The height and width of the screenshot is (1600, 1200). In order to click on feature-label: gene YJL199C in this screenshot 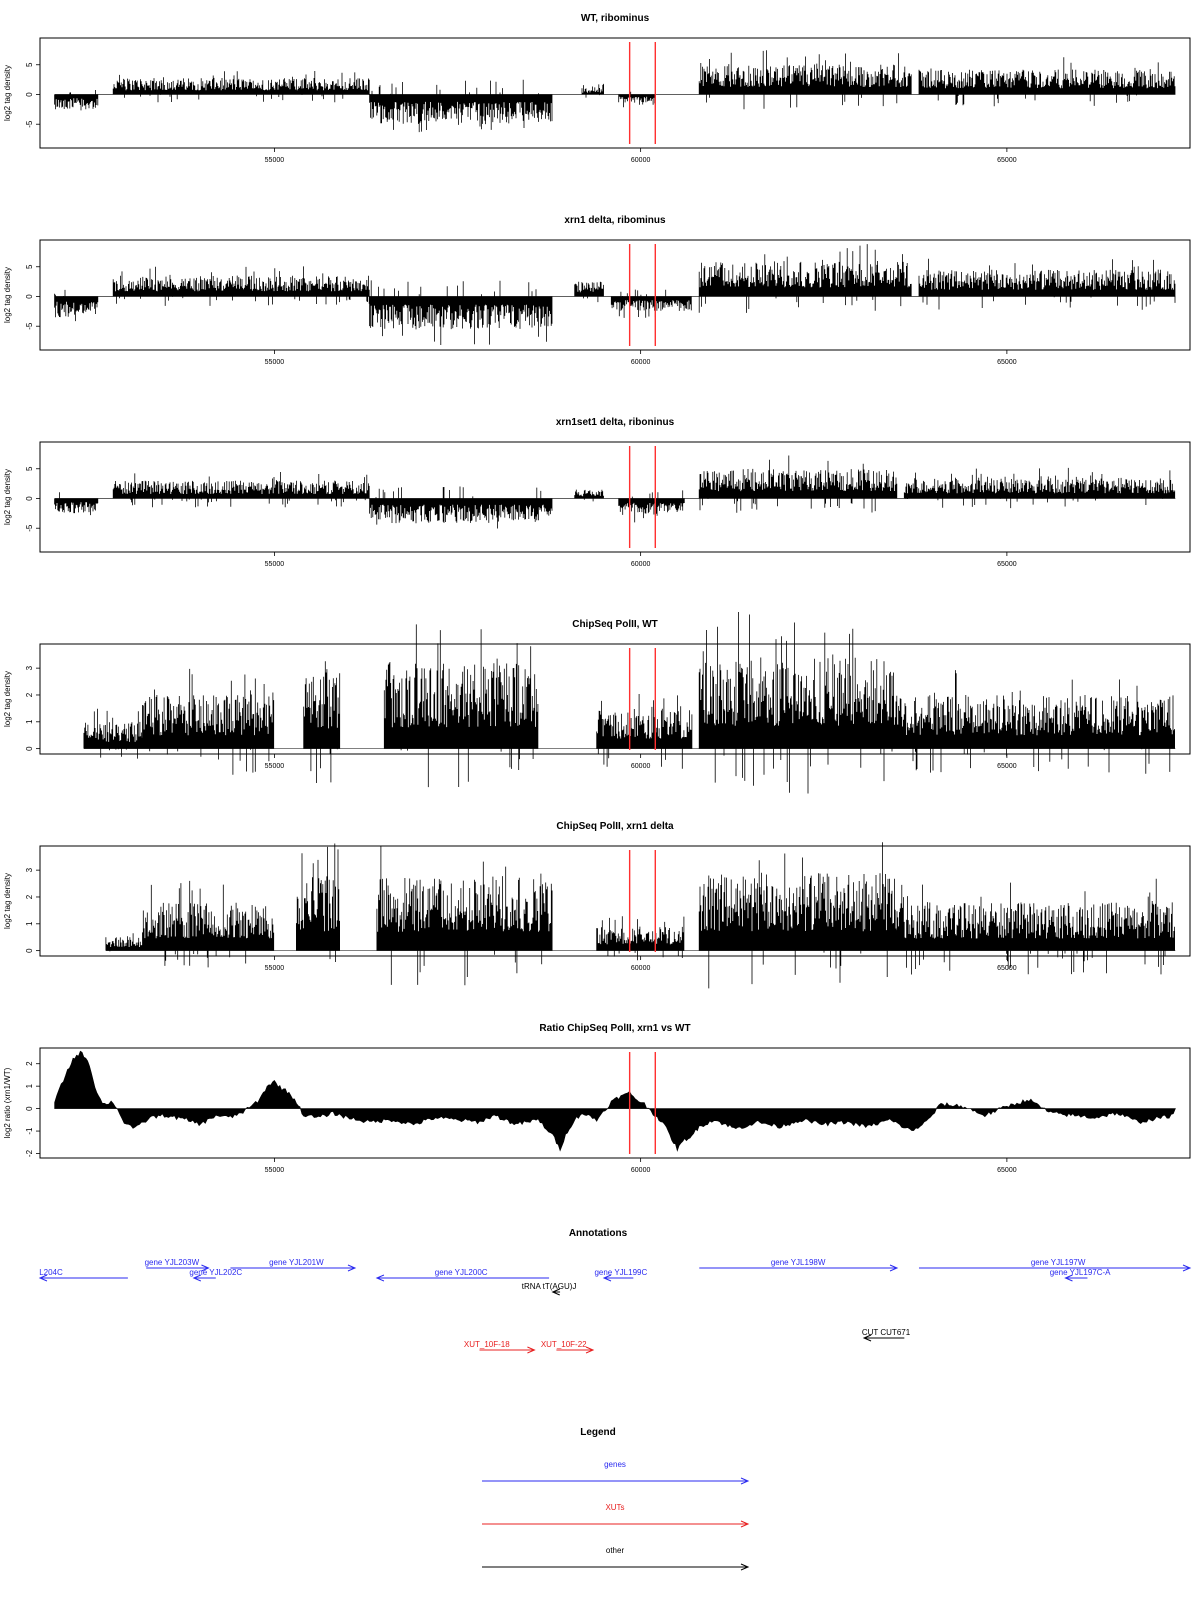, I will do `click(620, 1272)`.